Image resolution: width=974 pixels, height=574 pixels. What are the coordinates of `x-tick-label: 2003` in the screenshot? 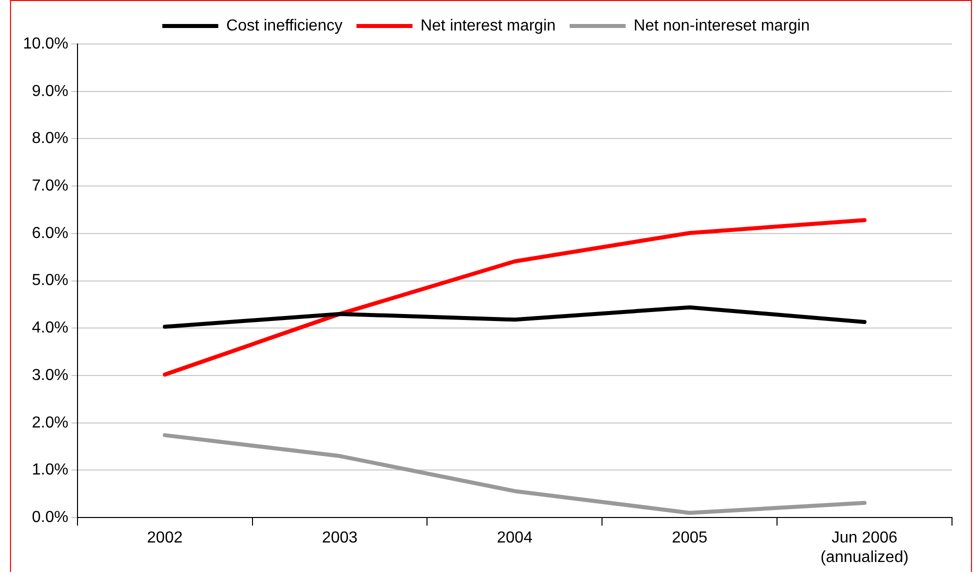 It's located at (340, 538).